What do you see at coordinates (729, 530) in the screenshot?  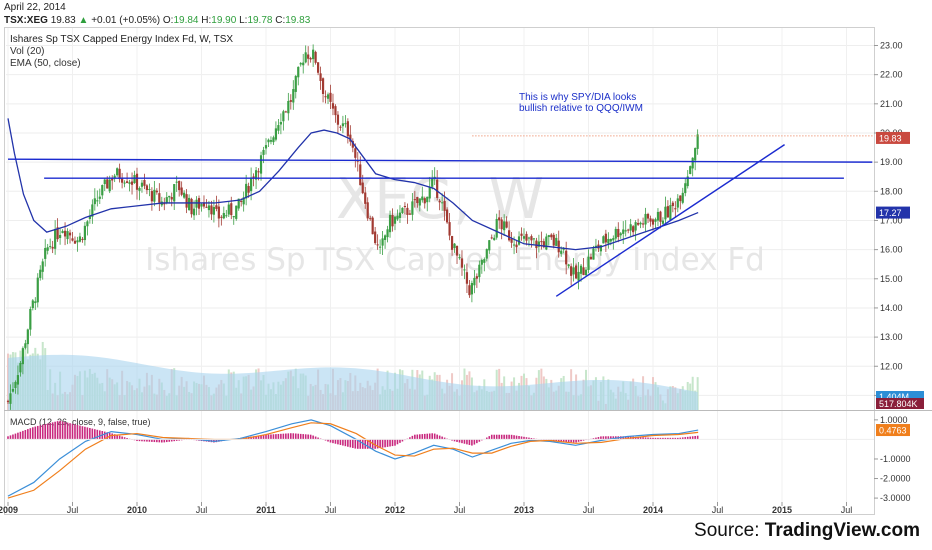 I see `source-prefix: Source:` at bounding box center [729, 530].